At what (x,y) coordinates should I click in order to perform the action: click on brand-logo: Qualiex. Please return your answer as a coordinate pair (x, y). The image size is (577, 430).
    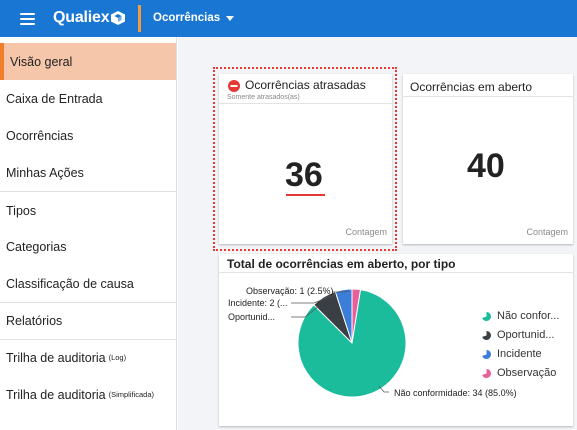
    Looking at the image, I should click on (89, 18).